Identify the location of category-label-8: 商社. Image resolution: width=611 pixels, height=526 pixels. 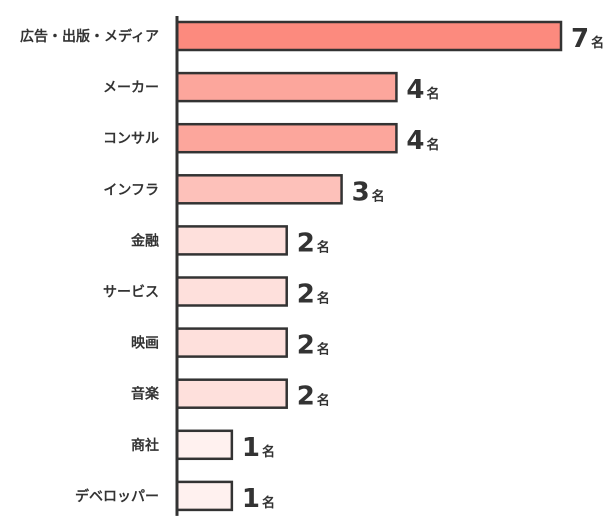
(145, 445).